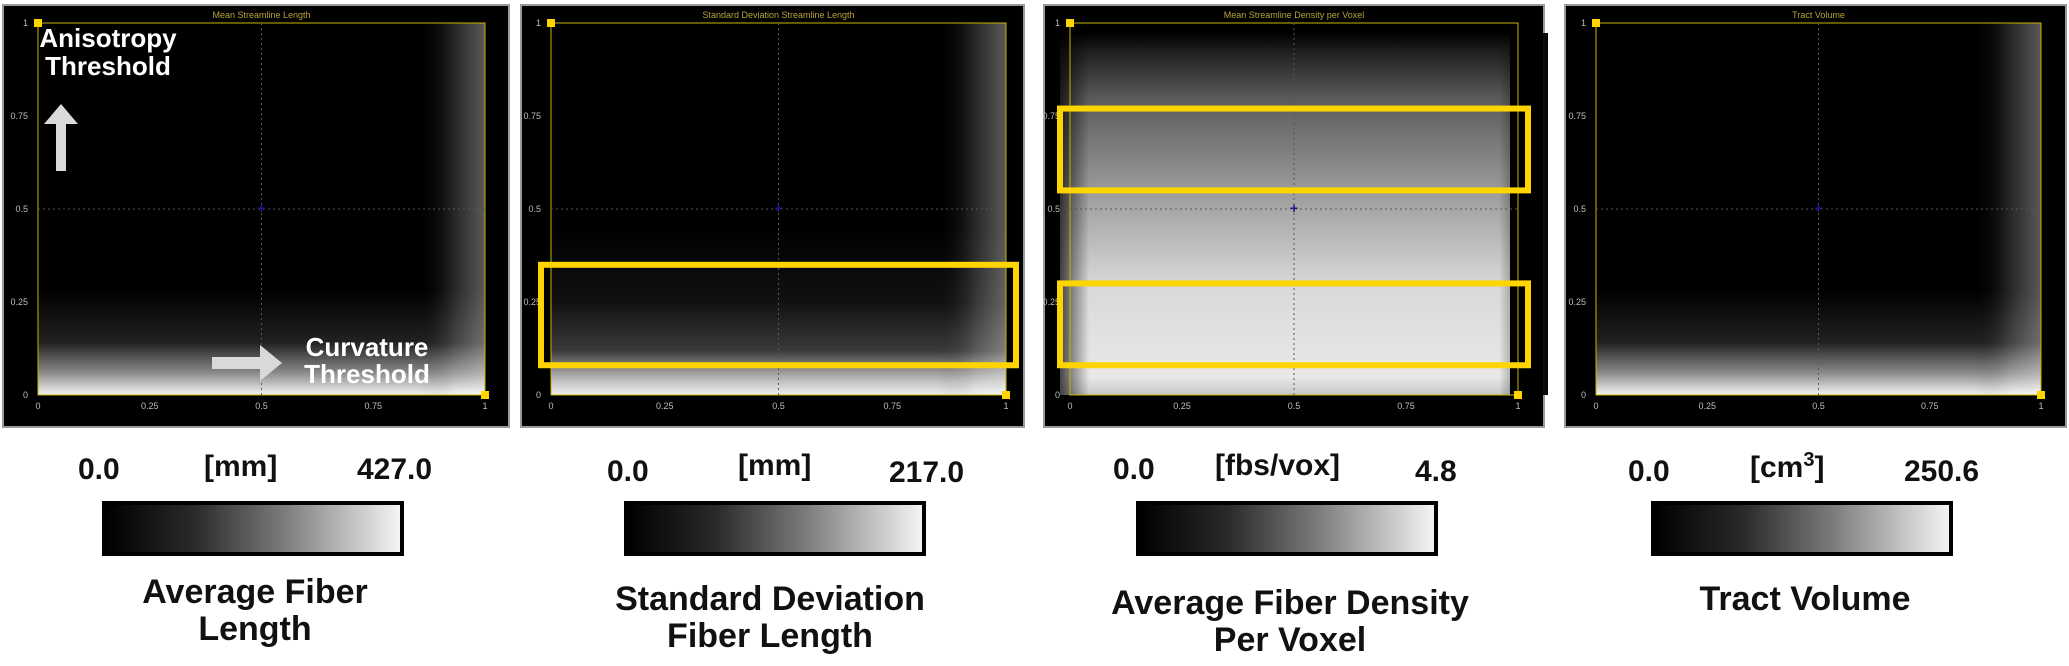 The height and width of the screenshot is (666, 2069). Describe the element at coordinates (927, 472) in the screenshot. I see `colorbar-max-label-2: 217.0` at that location.